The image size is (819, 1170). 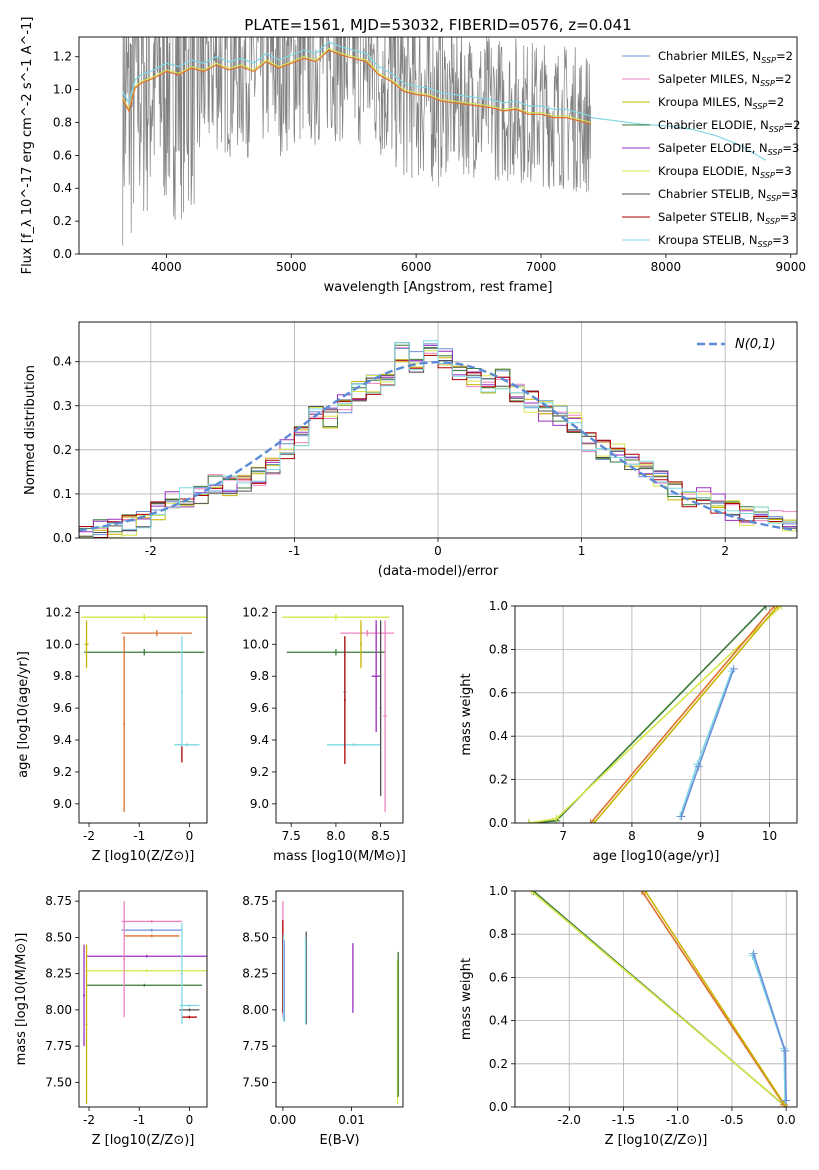 What do you see at coordinates (62, 406) in the screenshot?
I see `y-tick-label: 0.3` at bounding box center [62, 406].